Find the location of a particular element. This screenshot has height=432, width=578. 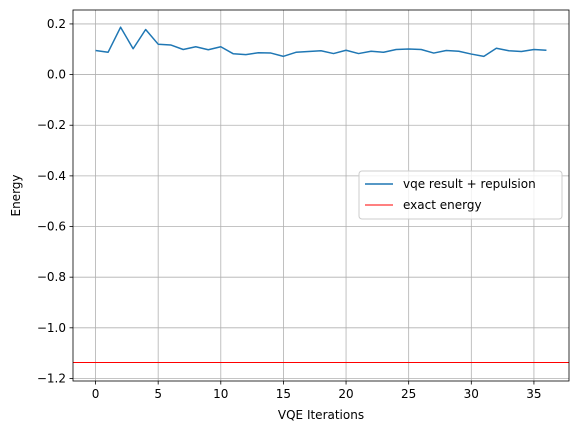

y-tick-label: −0.2 is located at coordinates (51, 125).